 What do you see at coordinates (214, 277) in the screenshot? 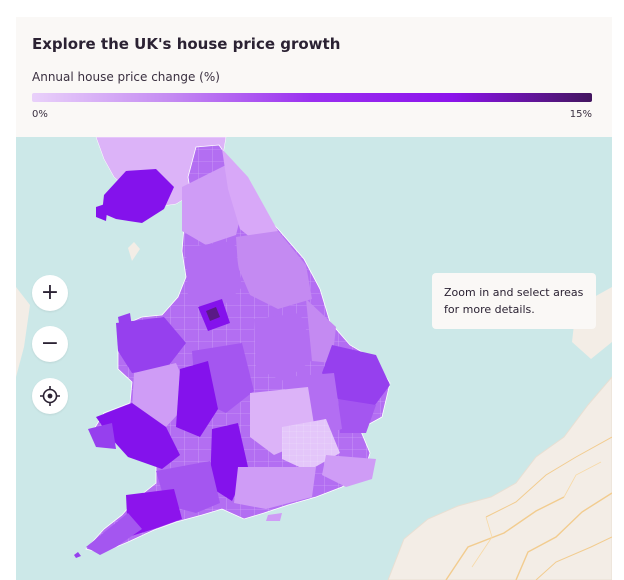
I see `lancashire-region` at bounding box center [214, 277].